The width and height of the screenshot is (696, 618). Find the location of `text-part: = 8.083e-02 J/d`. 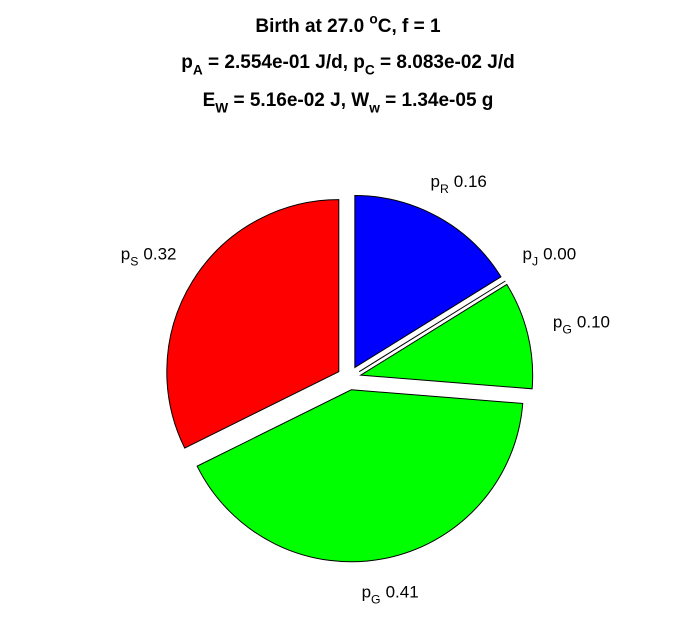

text-part: = 8.083e-02 J/d is located at coordinates (445, 62).